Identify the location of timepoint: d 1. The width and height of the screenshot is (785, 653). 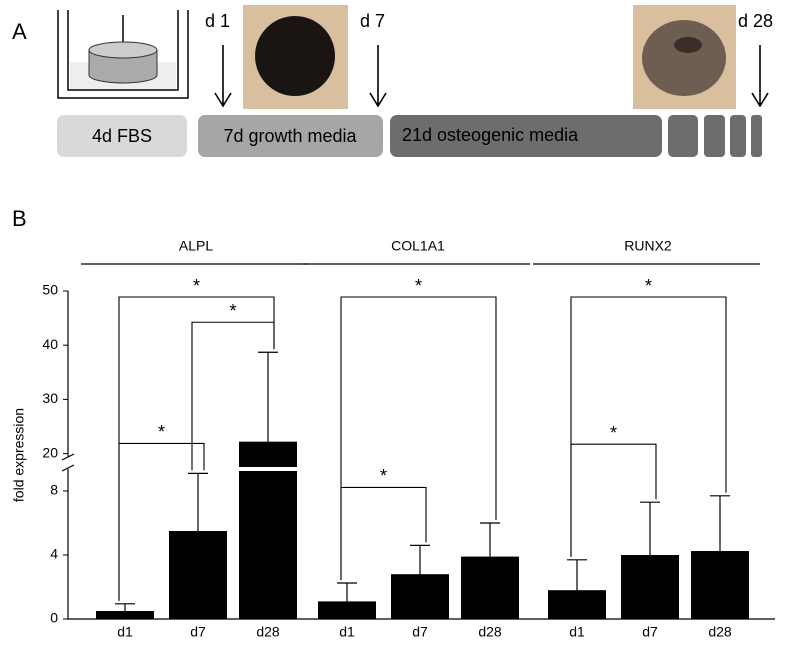
(217, 21).